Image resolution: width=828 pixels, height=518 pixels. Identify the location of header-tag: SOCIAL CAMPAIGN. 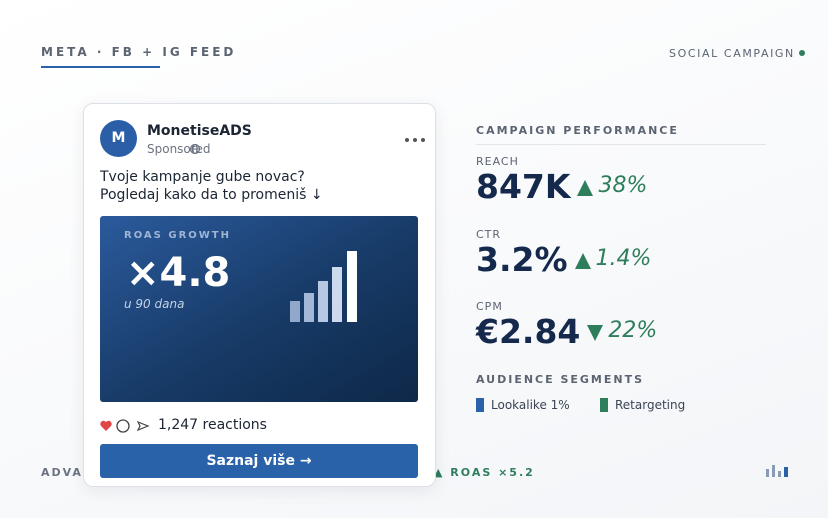
(732, 53).